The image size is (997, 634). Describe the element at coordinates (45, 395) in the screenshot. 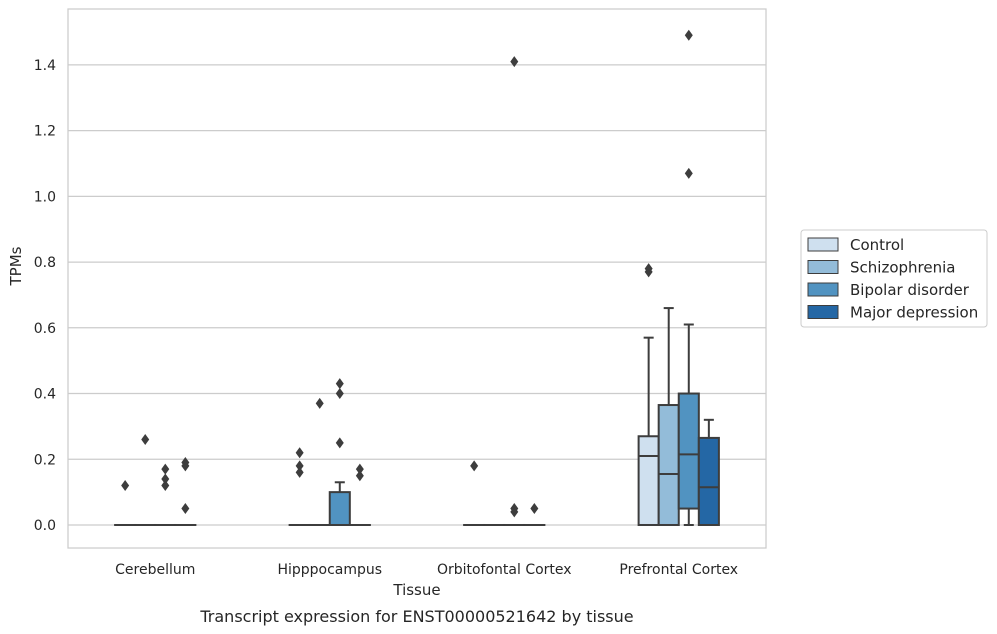

I see `y-tick-label: 0.4` at that location.